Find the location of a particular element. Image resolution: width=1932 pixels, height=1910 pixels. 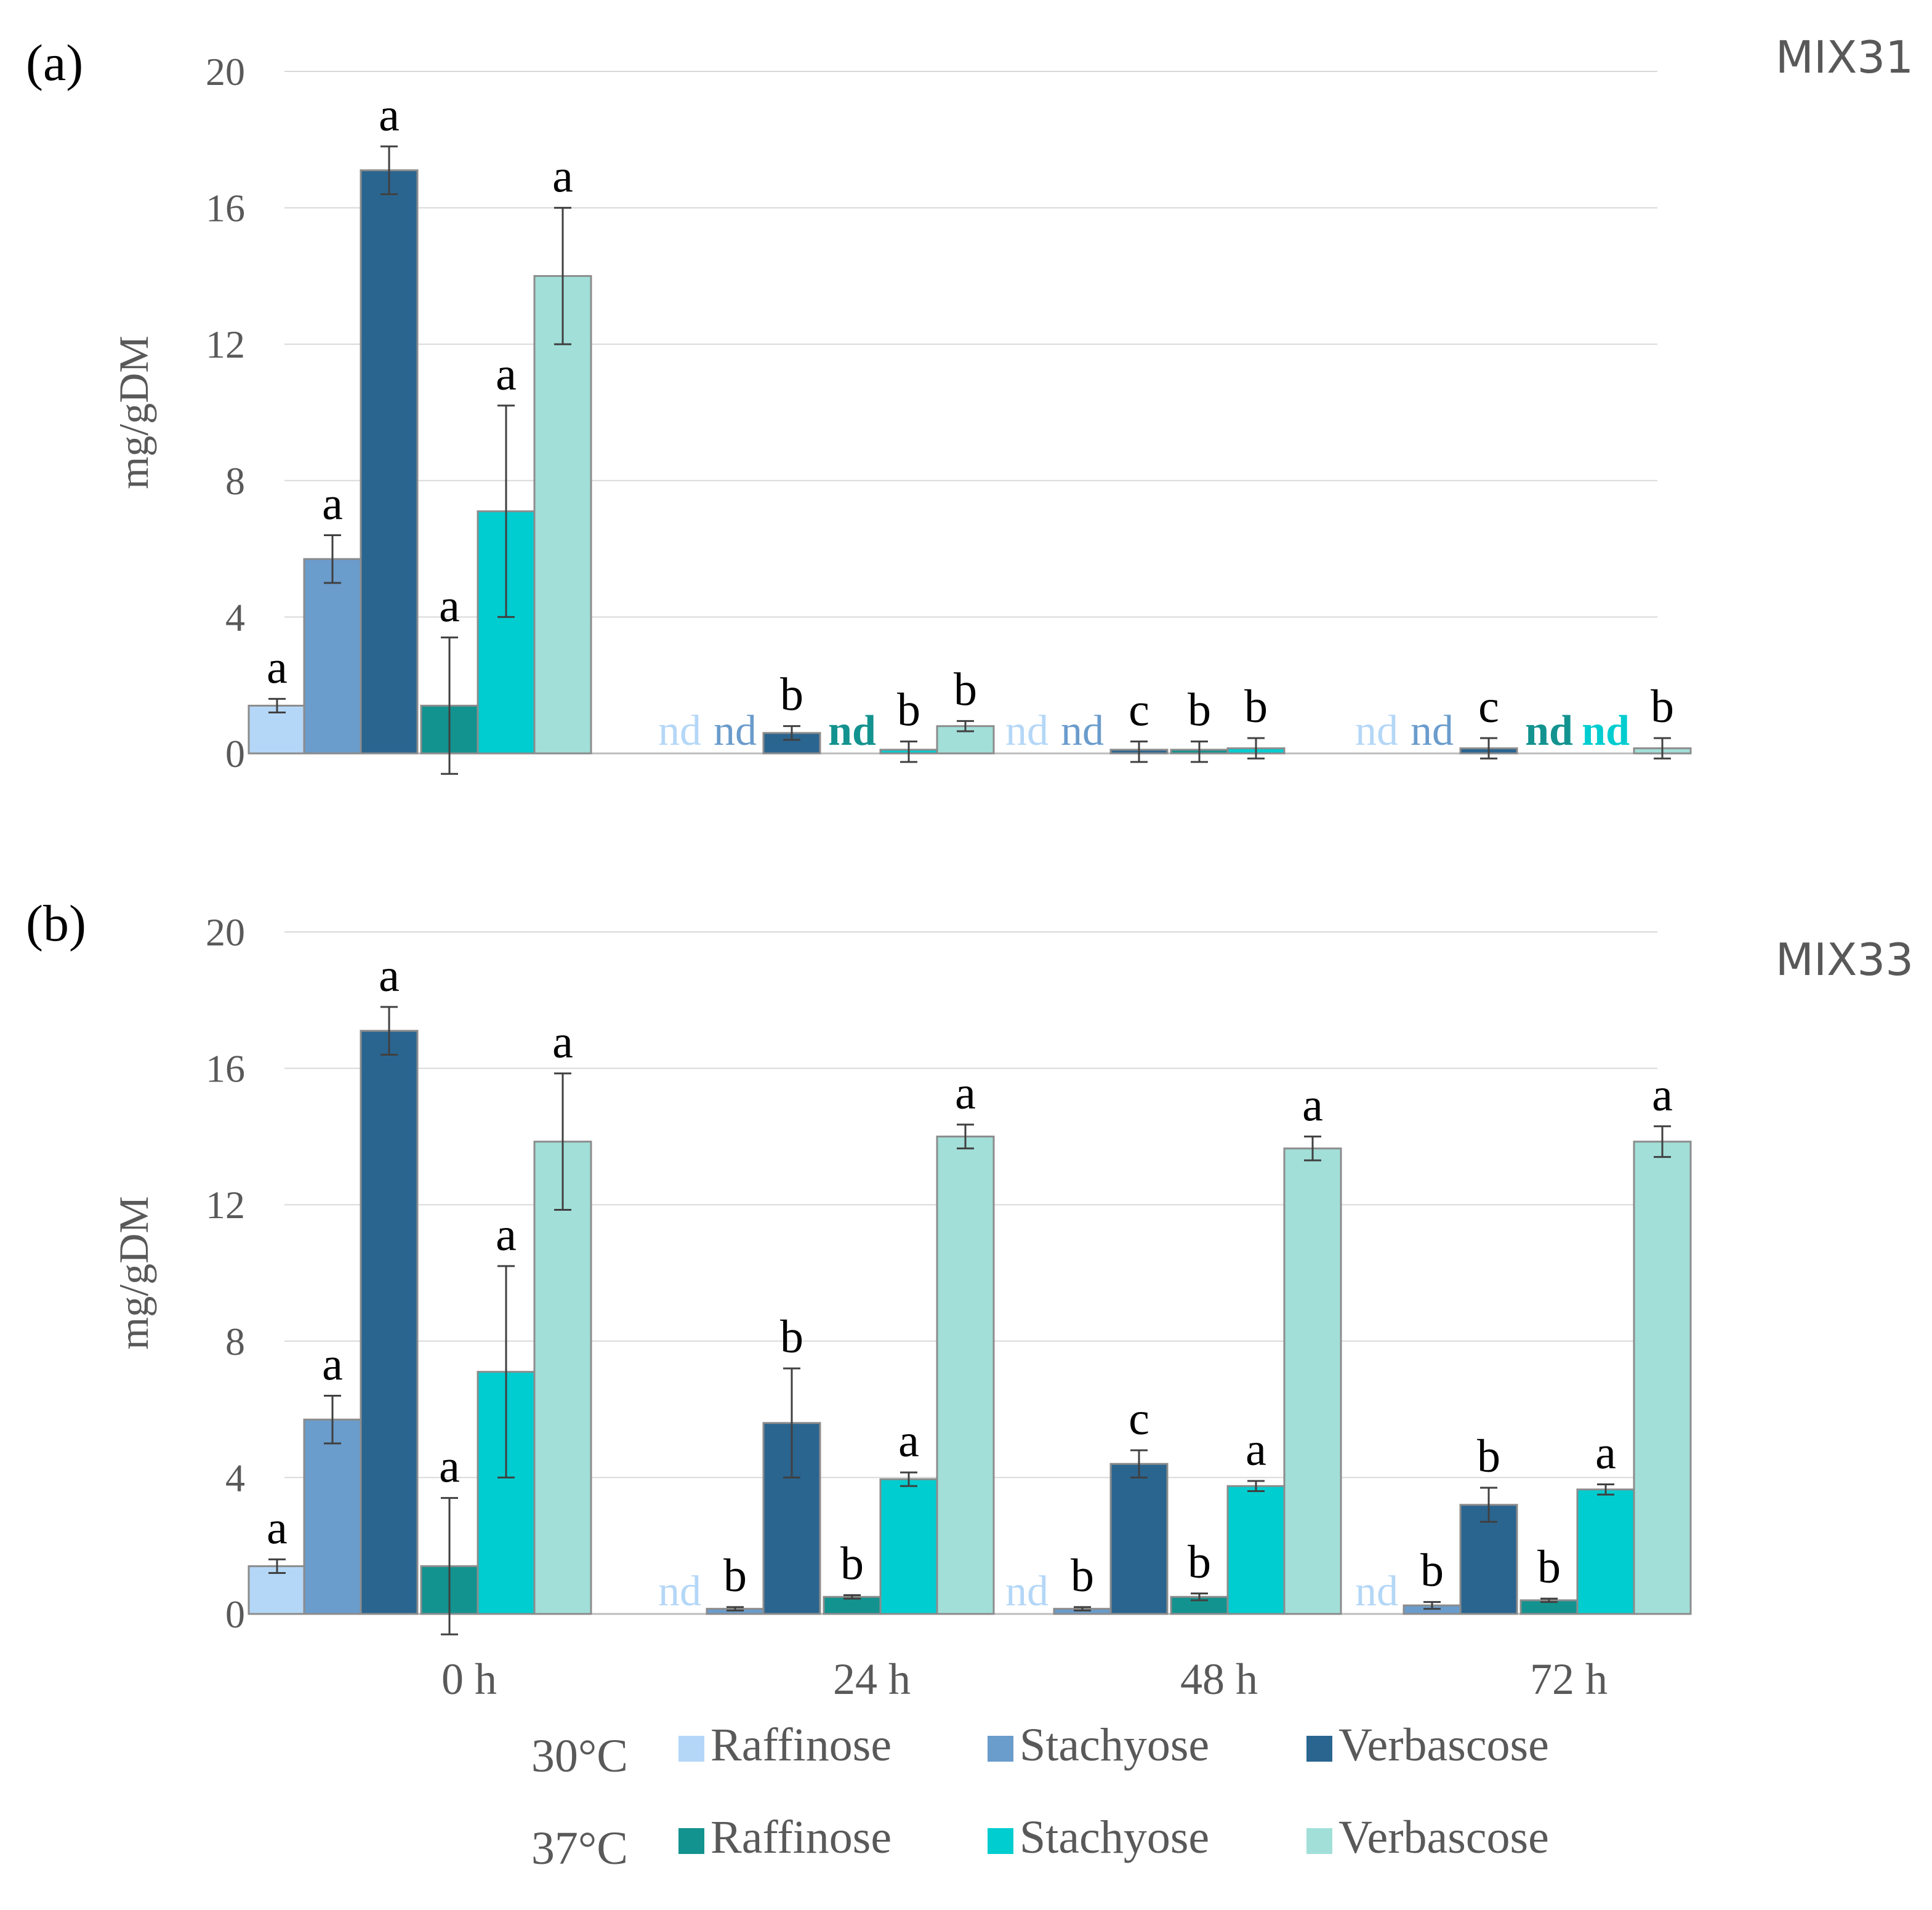

legend-label: Verbascose is located at coordinates (1443, 1838).